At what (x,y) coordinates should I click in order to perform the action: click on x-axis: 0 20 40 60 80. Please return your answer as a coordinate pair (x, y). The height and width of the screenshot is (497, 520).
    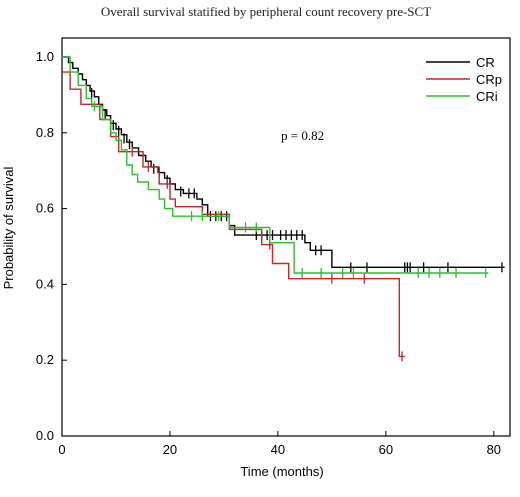
    Looking at the image, I should click on (279, 444).